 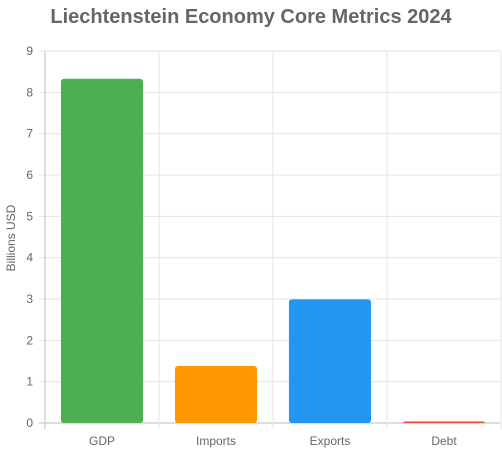 I want to click on x-tick-label: Imports, so click(x=216, y=441).